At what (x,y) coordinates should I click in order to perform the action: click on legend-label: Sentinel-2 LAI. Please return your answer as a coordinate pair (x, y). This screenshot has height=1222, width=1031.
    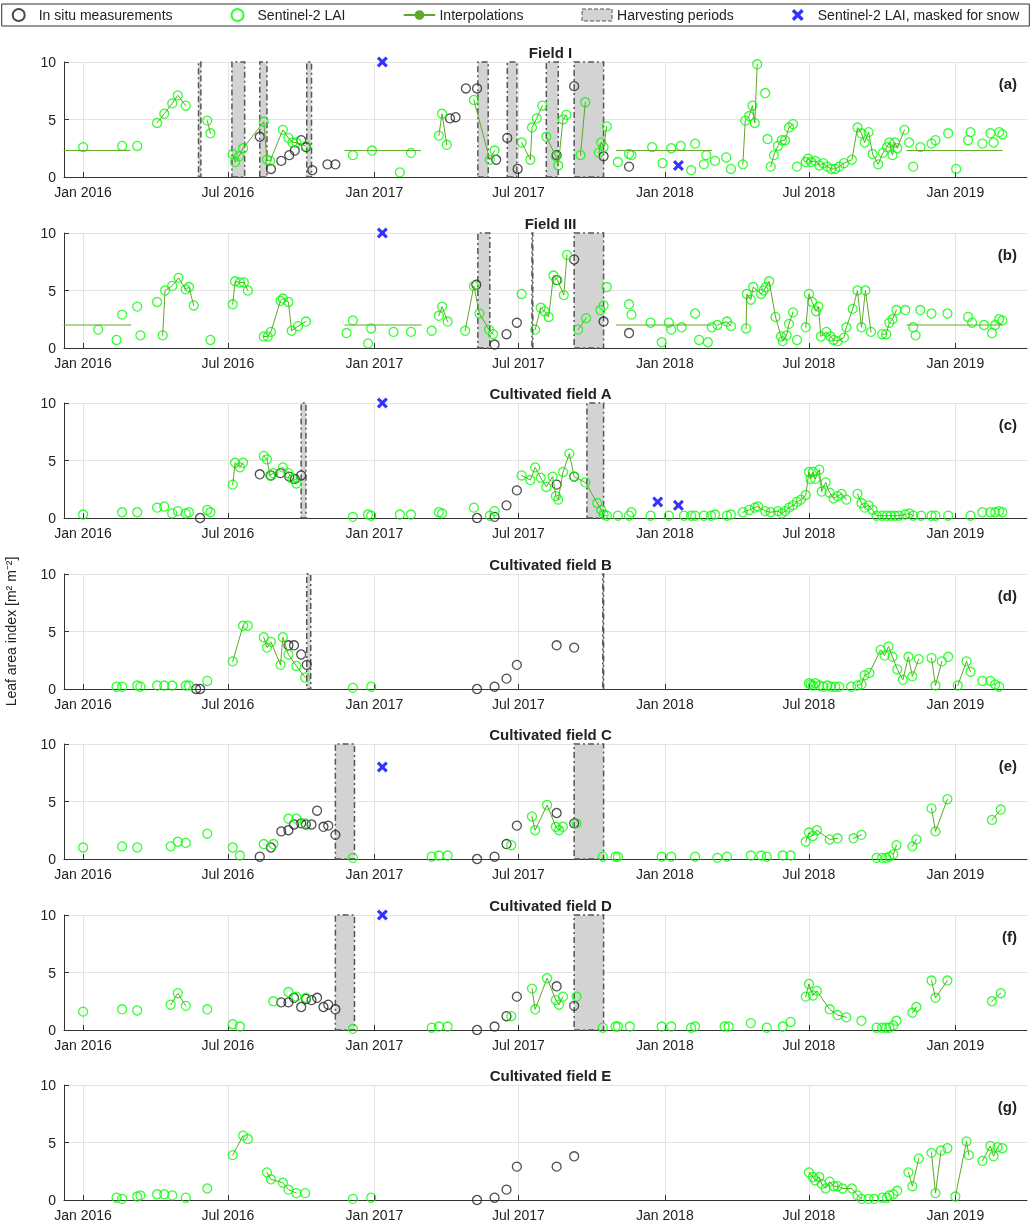
    Looking at the image, I should click on (301, 15).